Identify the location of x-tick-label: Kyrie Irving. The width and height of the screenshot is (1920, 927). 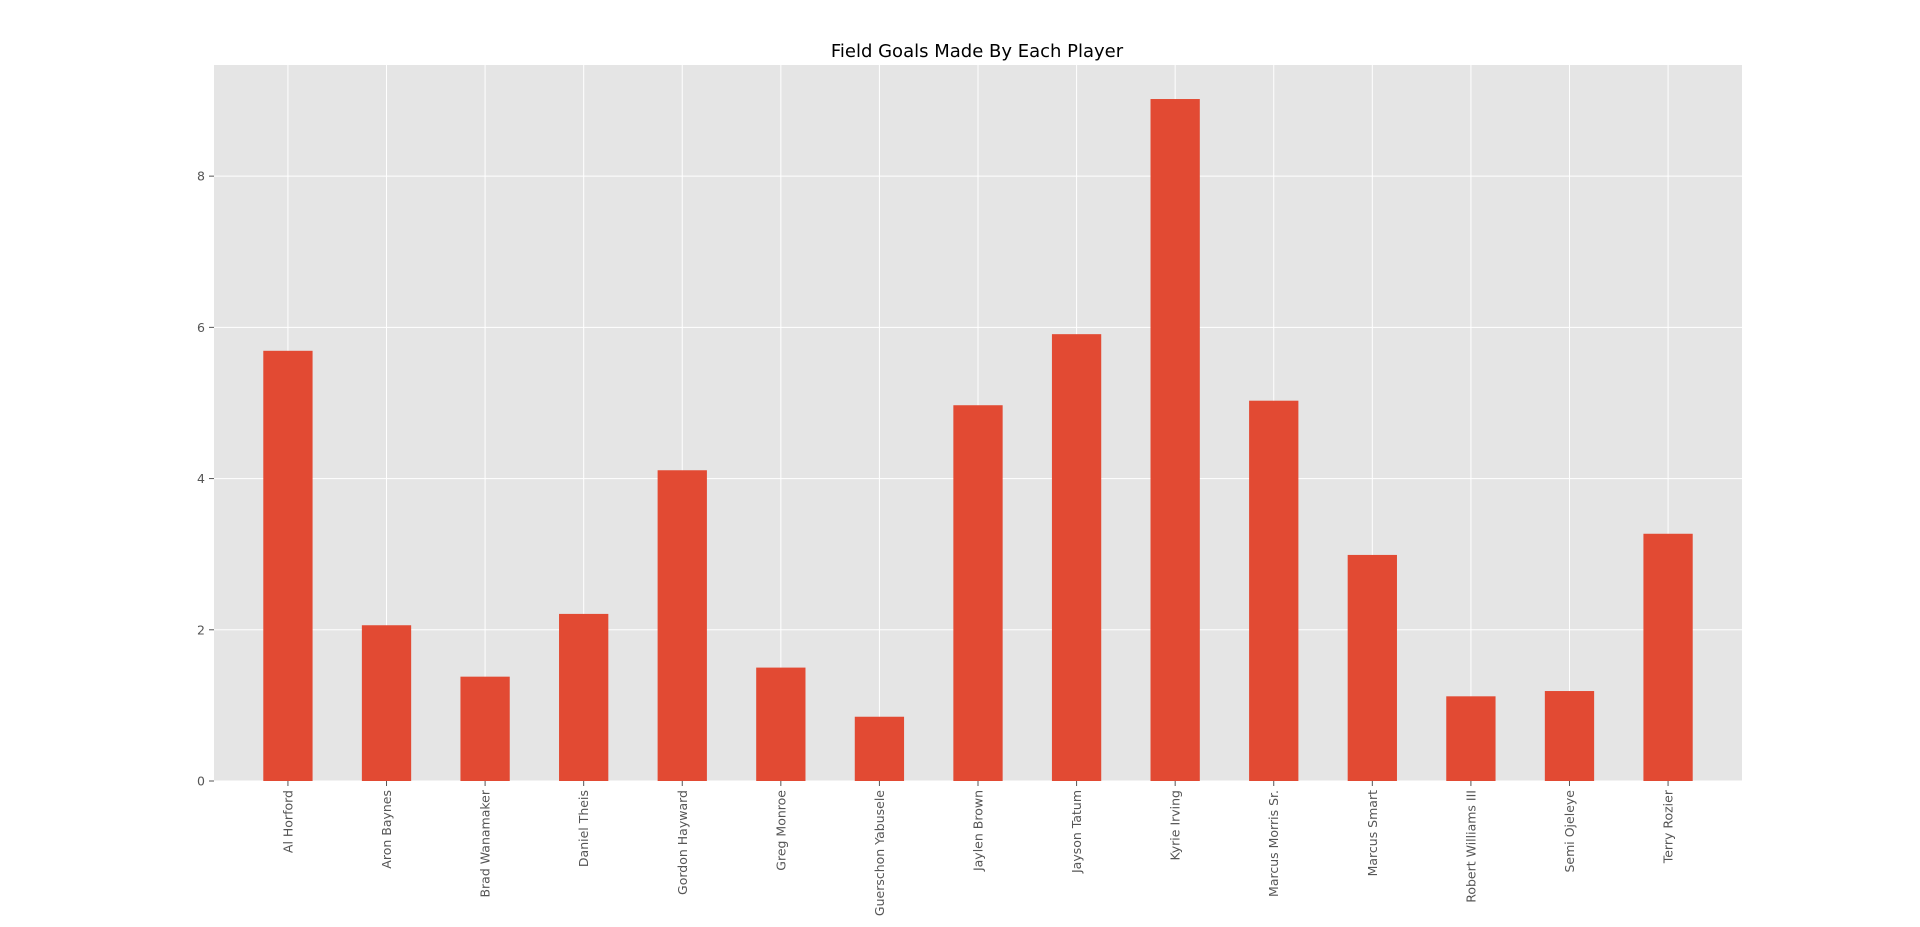
(1175, 825).